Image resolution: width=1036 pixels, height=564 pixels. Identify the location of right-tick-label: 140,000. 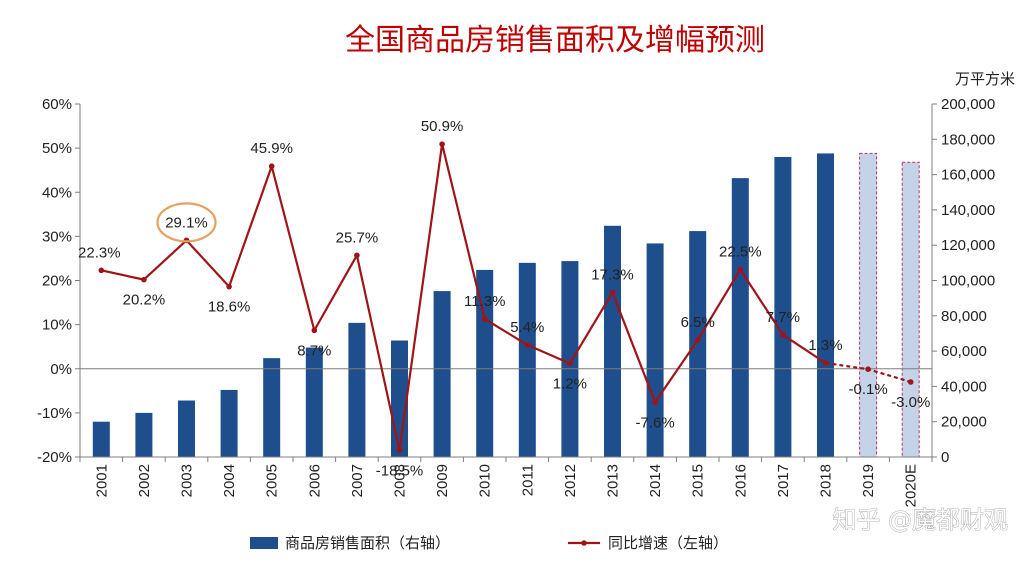
(968, 210).